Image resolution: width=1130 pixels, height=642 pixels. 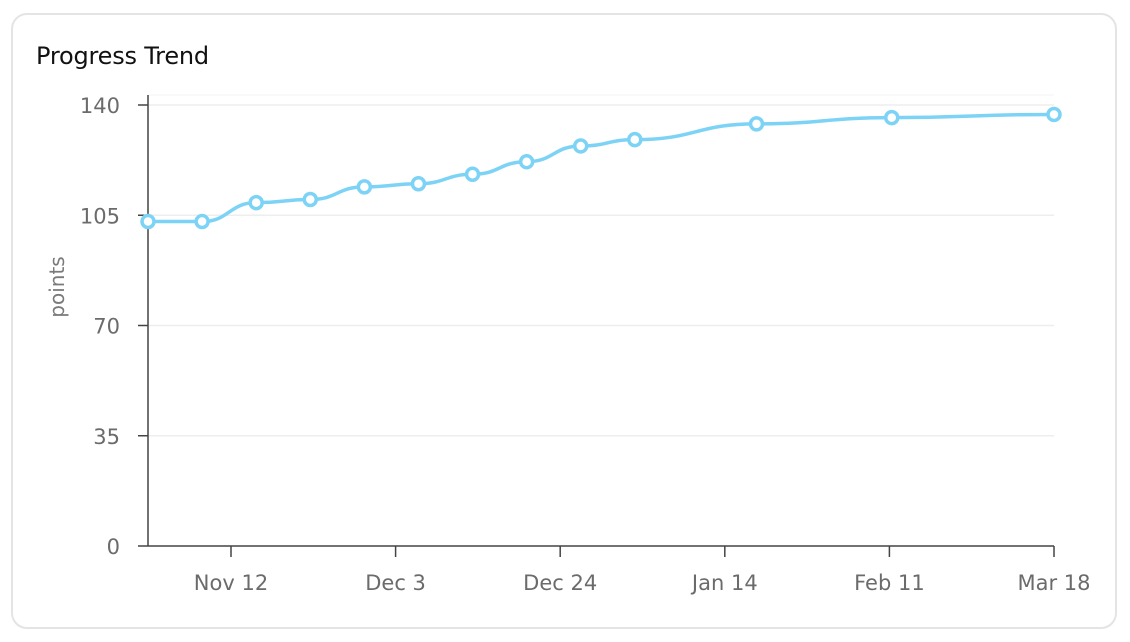 I want to click on x-tick-label: Nov 12, so click(x=231, y=583).